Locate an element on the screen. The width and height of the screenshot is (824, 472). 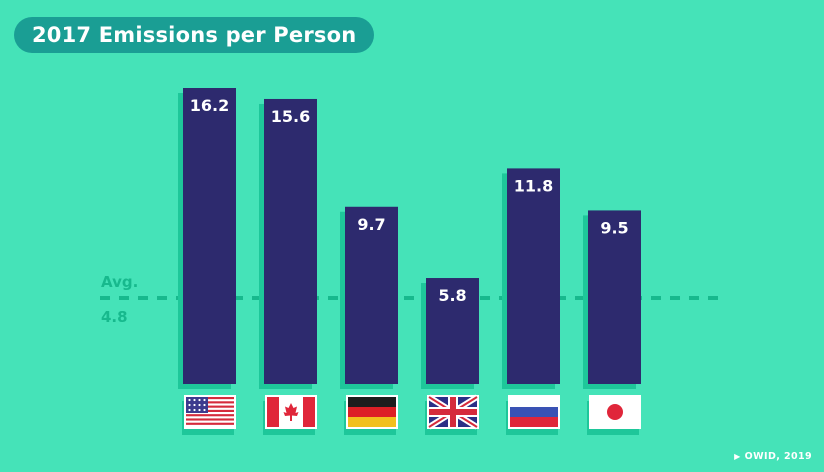
source-credit: ▶ OWID, 2019 is located at coordinates (773, 456).